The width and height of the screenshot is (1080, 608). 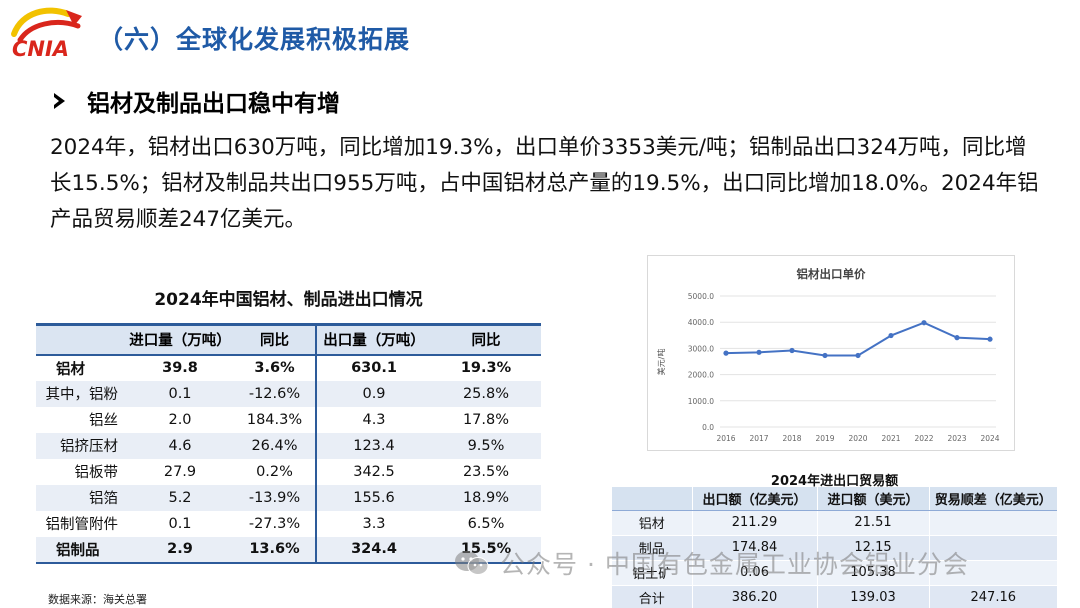 I want to click on table-row: 合计 386.20 139.03 247.16, so click(x=834, y=596).